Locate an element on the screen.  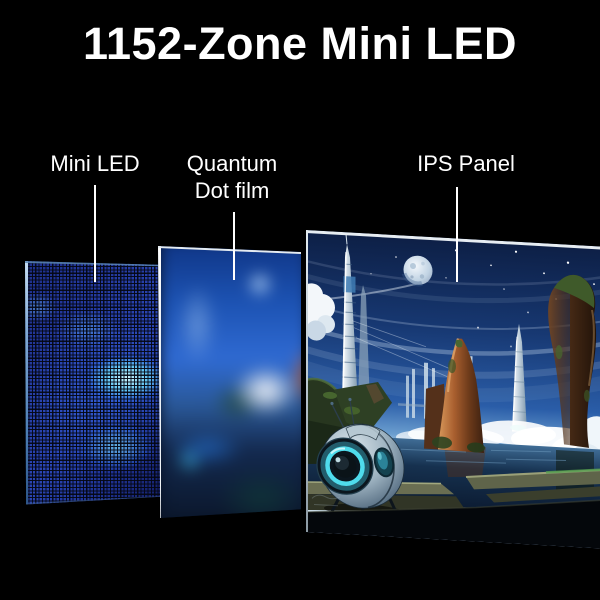
leader-line-mini-led is located at coordinates (95, 233).